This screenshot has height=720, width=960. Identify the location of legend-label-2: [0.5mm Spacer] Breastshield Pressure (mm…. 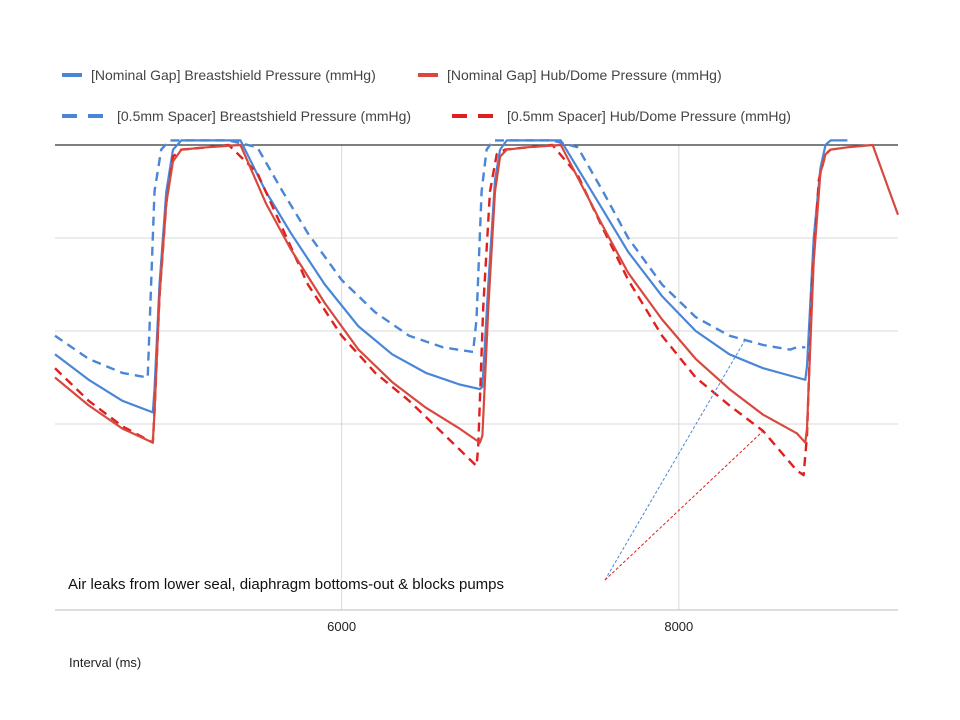
(264, 116).